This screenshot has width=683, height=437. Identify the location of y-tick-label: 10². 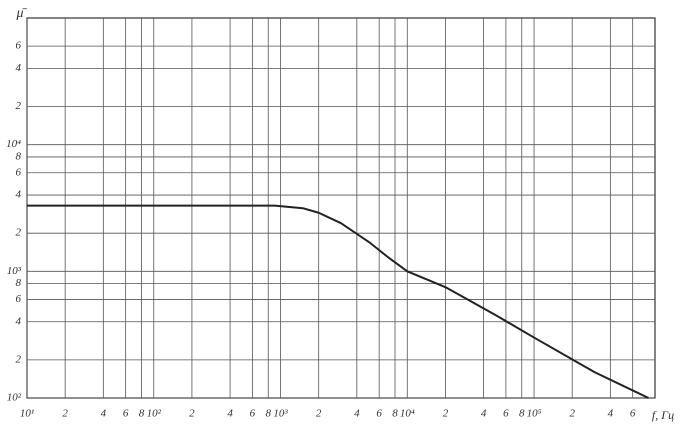
(14, 398).